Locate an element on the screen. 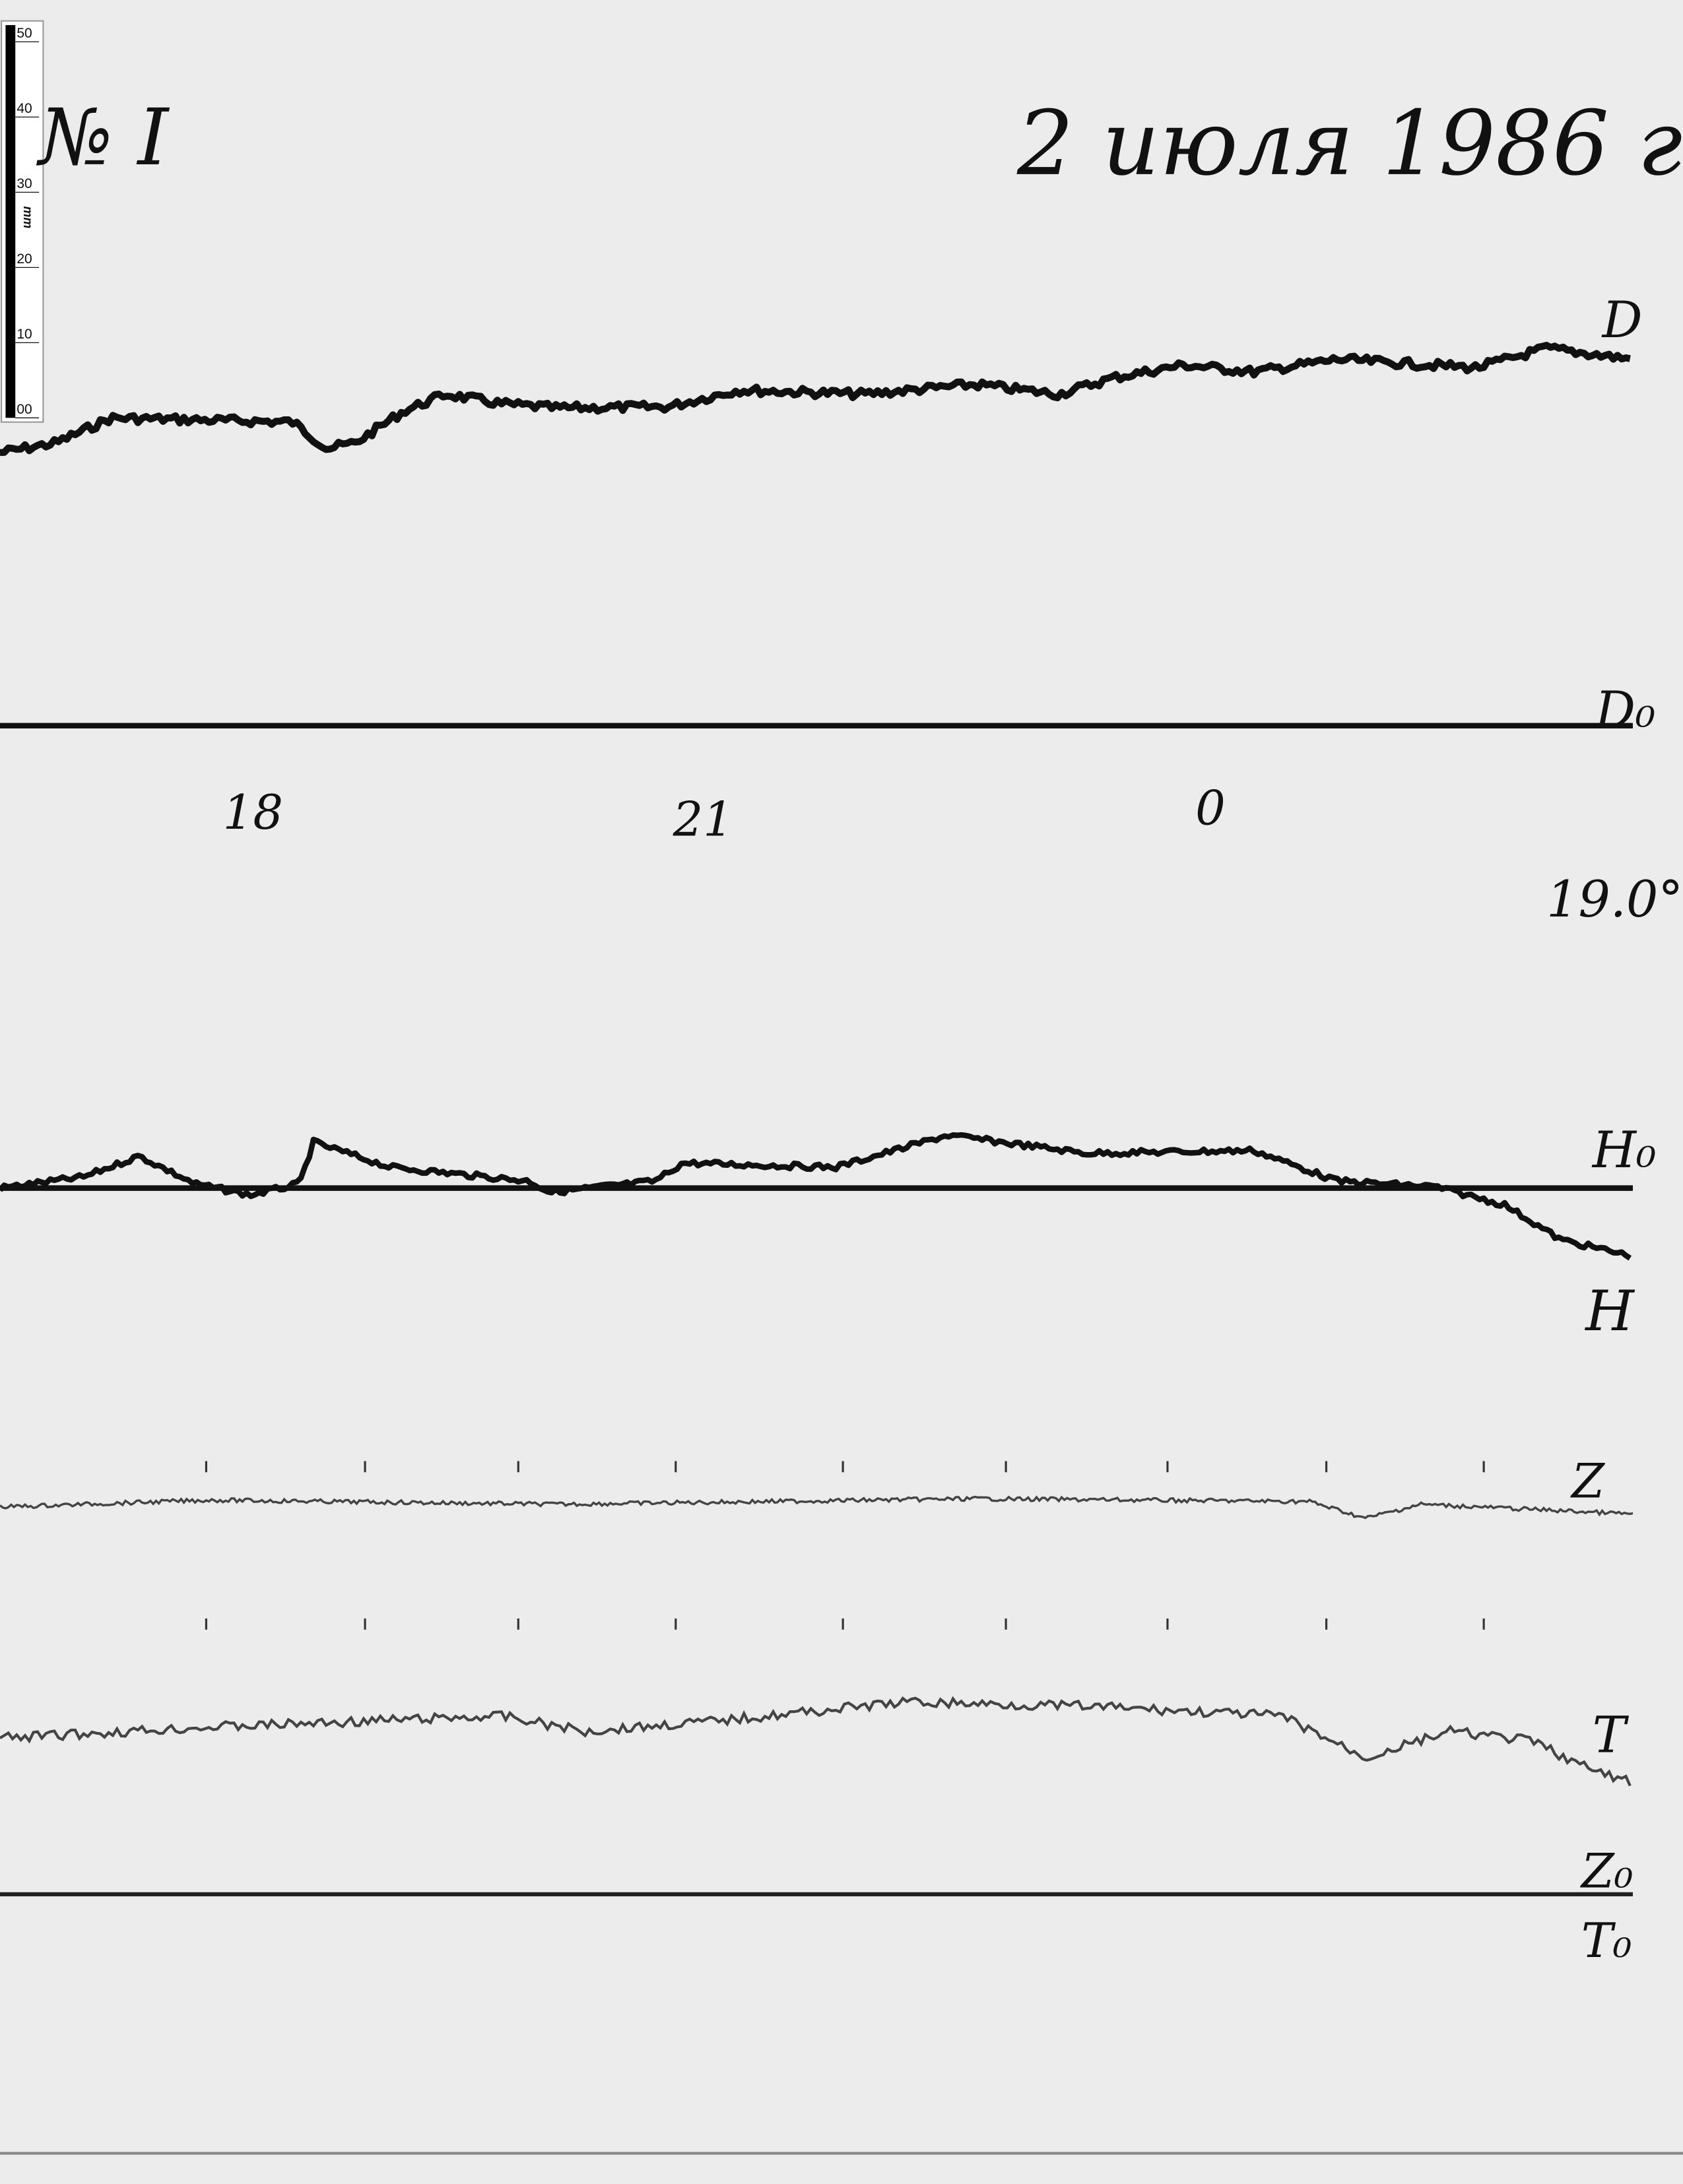 The height and width of the screenshot is (2184, 1683). hour-label-21: 21 is located at coordinates (703, 819).